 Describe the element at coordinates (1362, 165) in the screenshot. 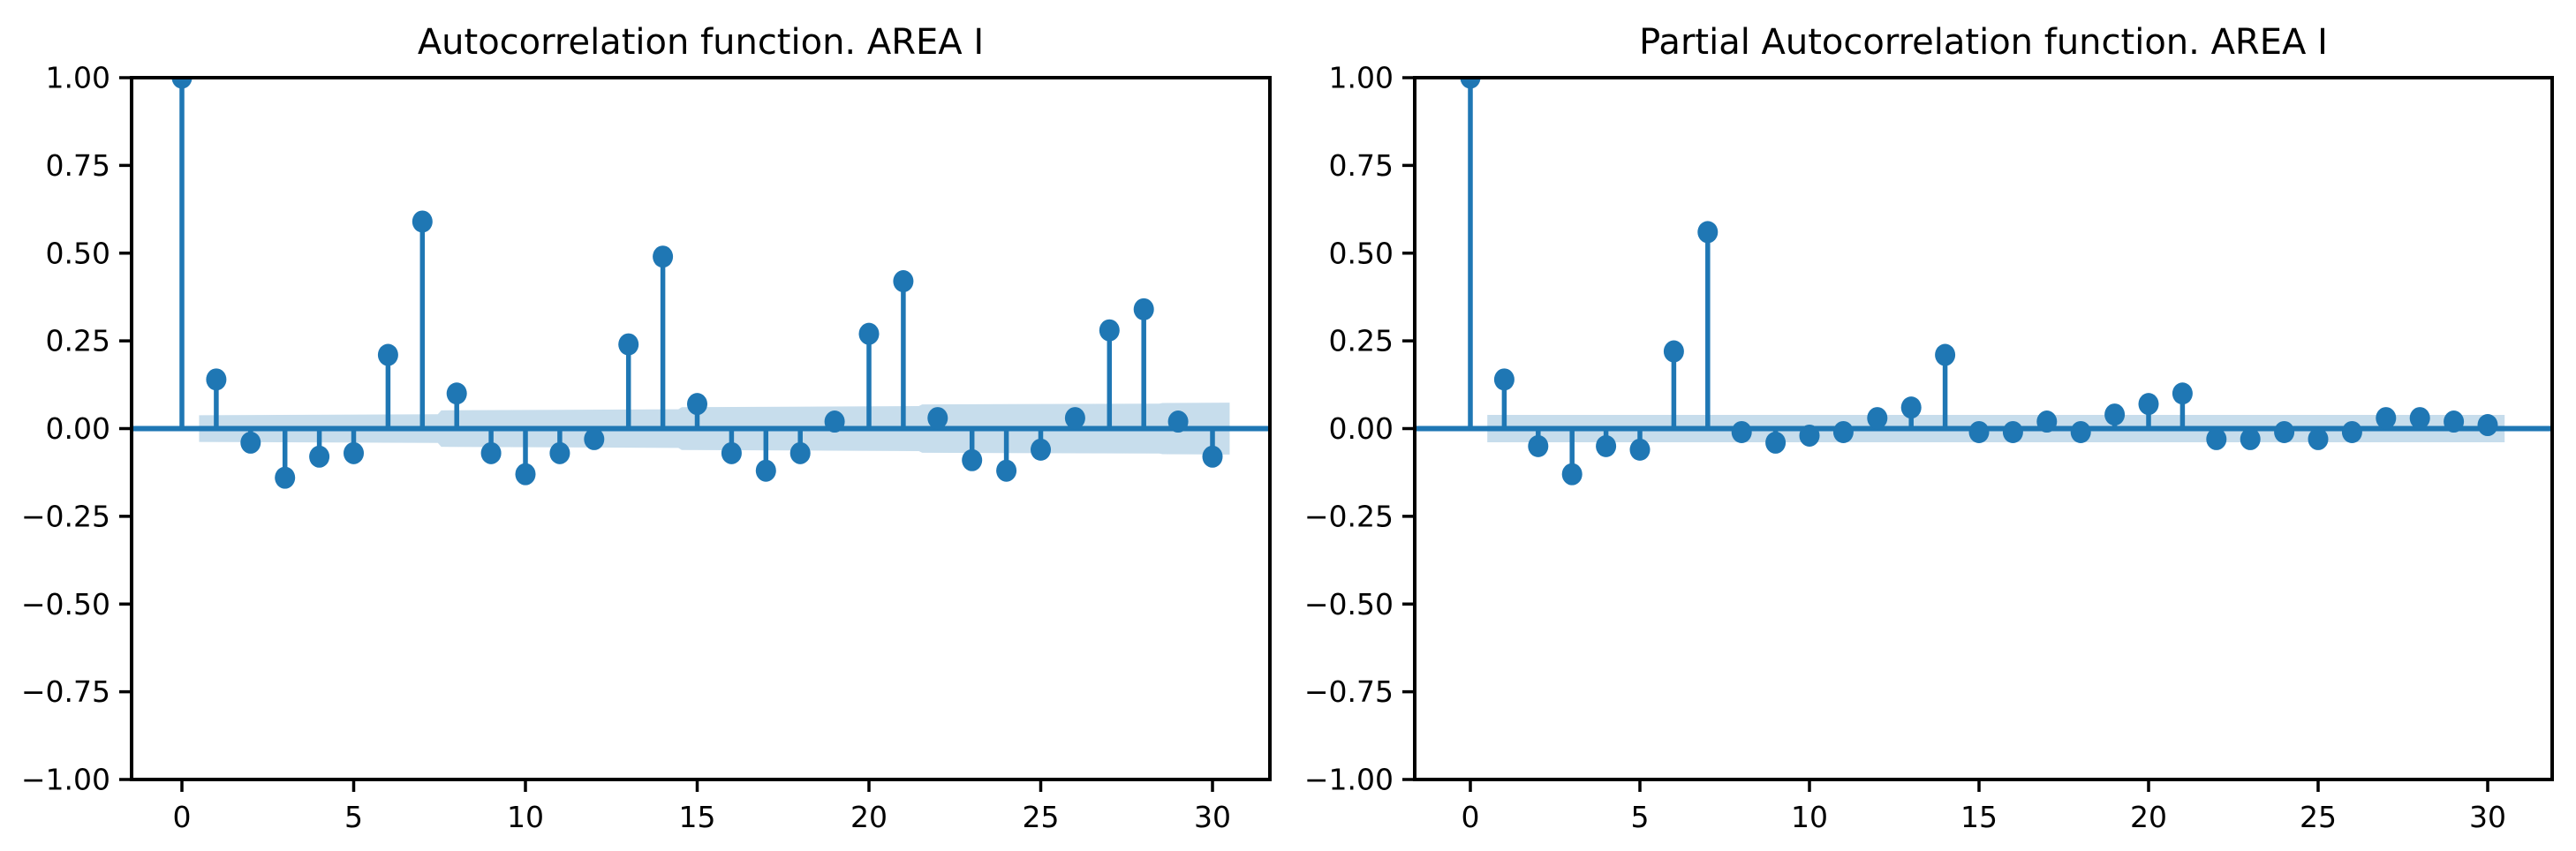

I see `pacf-y-tick-label: 0.75` at that location.